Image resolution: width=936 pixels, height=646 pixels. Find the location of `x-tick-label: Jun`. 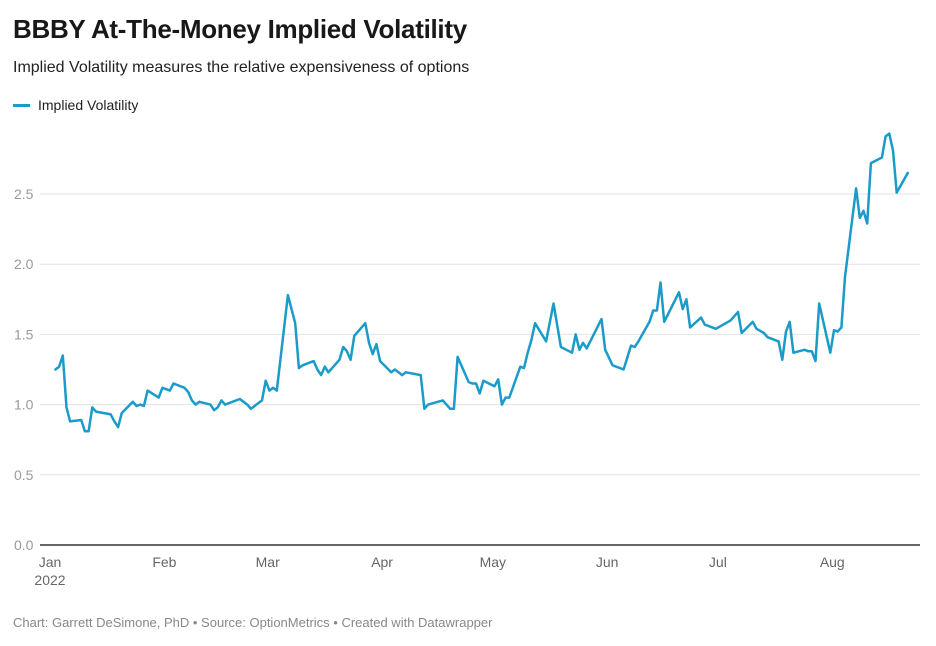

x-tick-label: Jun is located at coordinates (607, 562).